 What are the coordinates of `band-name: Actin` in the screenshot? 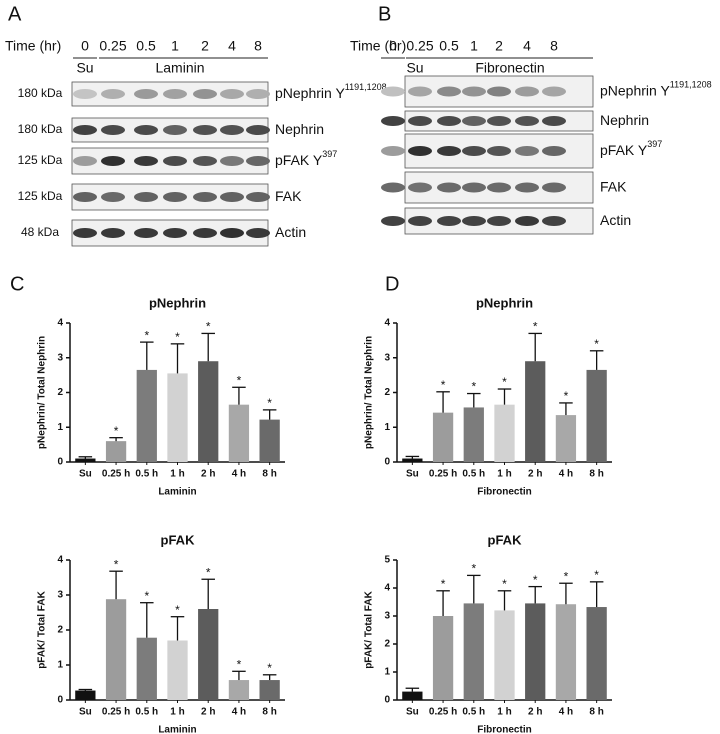 It's located at (290, 232).